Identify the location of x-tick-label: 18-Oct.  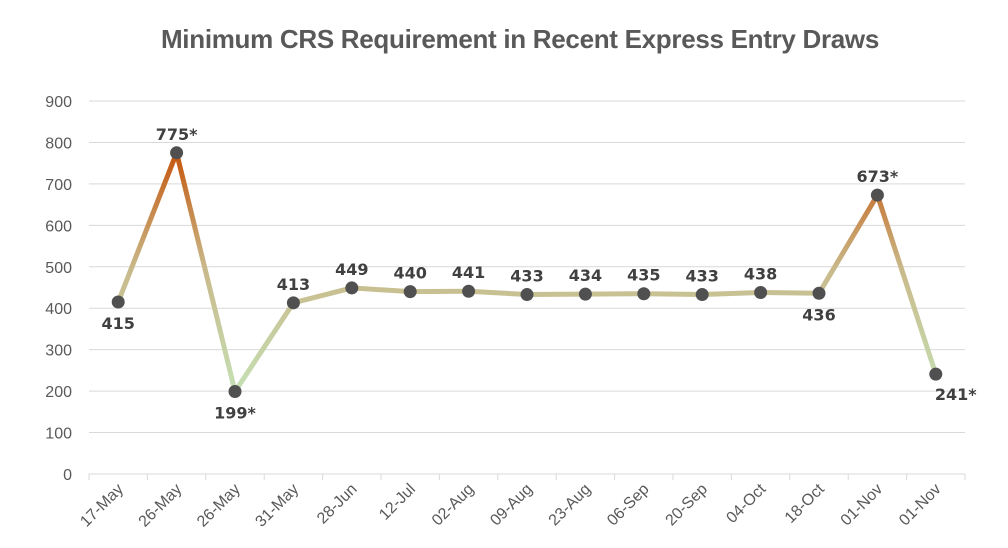
(805, 503).